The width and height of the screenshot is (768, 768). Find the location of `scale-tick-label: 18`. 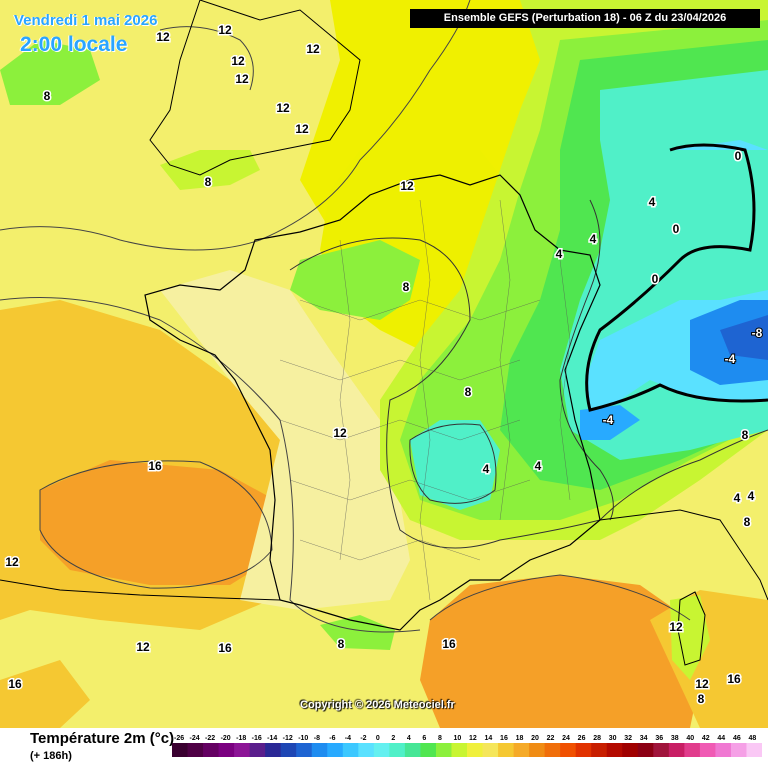

scale-tick-label: 18 is located at coordinates (520, 738).